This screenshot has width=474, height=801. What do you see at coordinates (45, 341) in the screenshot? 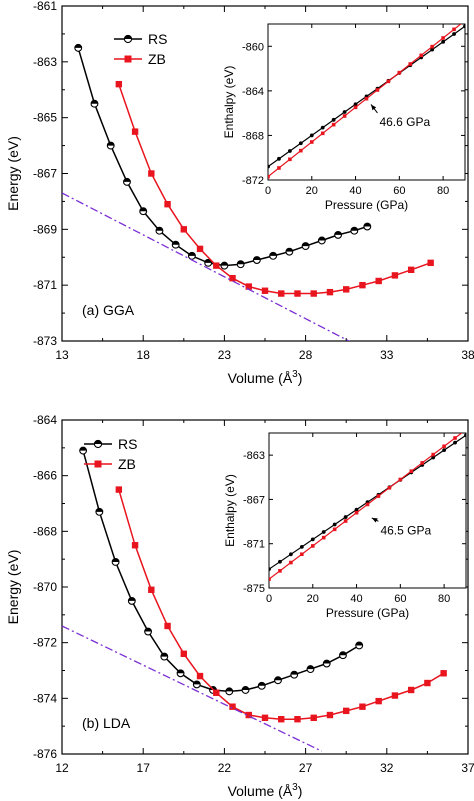
I see `y-tick-label: -873` at bounding box center [45, 341].